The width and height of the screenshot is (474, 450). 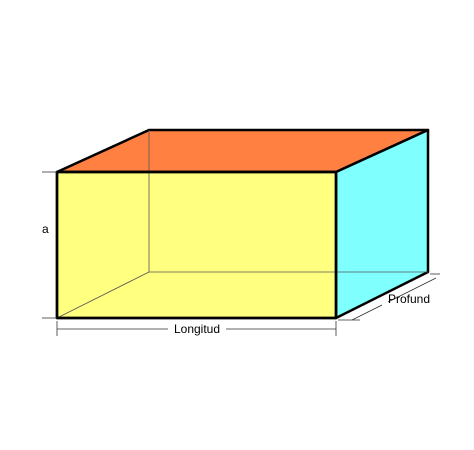 I want to click on height-label: a, so click(x=45, y=229).